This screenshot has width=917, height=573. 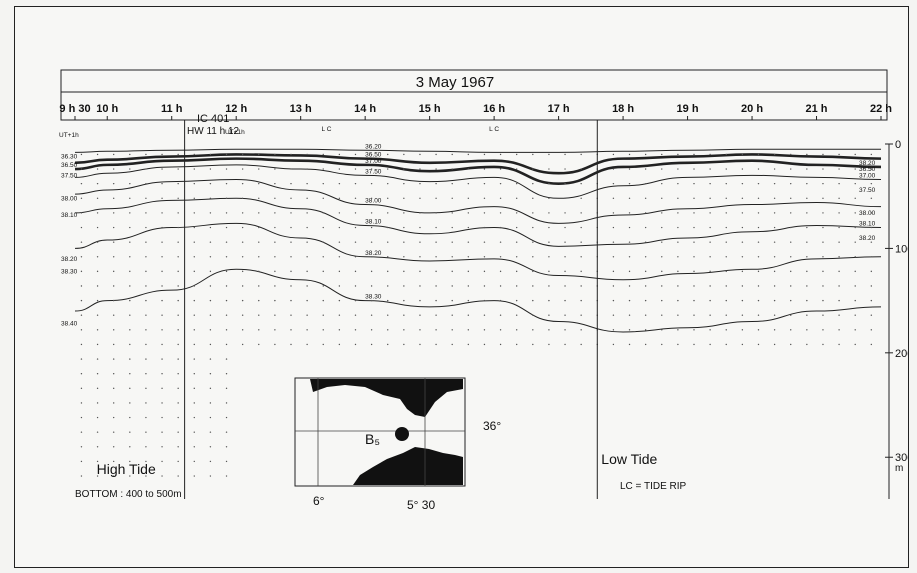 What do you see at coordinates (478, 251) in the screenshot?
I see `contour-line` at bounding box center [478, 251].